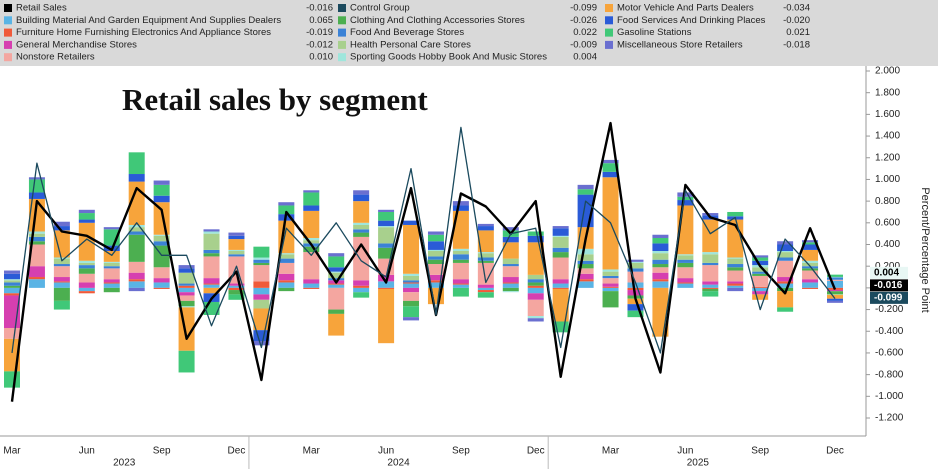 This screenshot has width=938, height=469. What do you see at coordinates (319, 8) in the screenshot?
I see `legend-value: -0.016` at bounding box center [319, 8].